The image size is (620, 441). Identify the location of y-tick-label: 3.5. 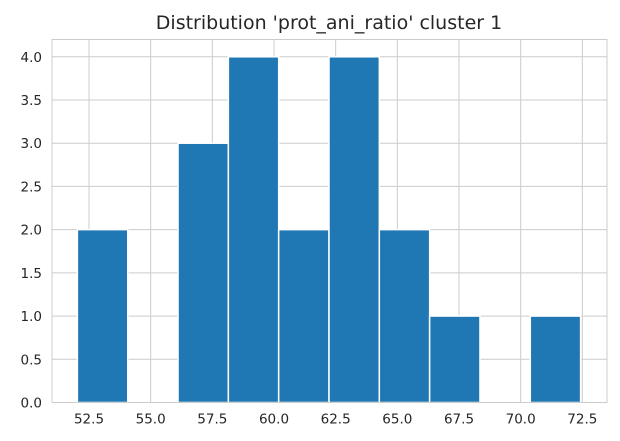
(31, 101).